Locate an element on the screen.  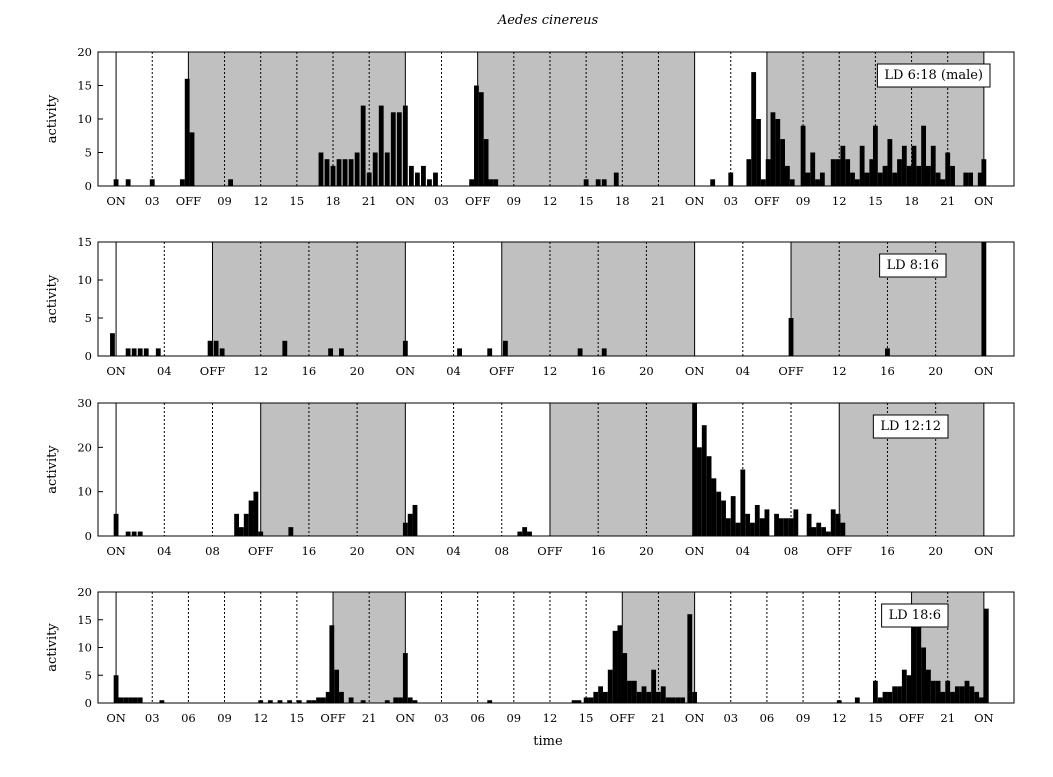
y-tick-label: 0 is located at coordinates (88, 703).